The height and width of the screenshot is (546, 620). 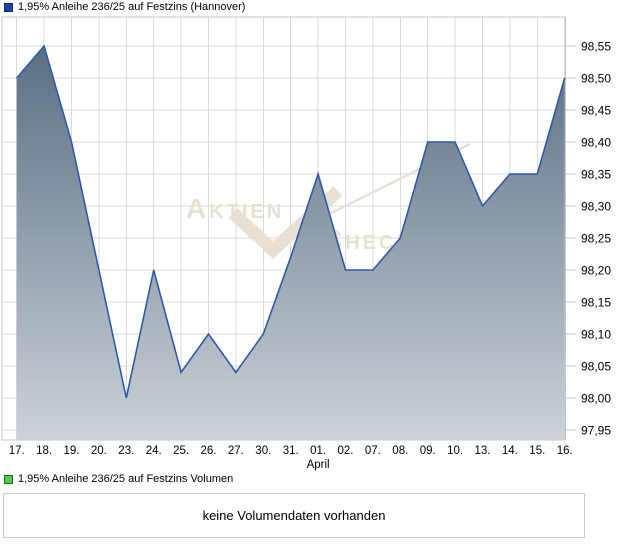 I want to click on x-tick-label: 14., so click(x=510, y=451).